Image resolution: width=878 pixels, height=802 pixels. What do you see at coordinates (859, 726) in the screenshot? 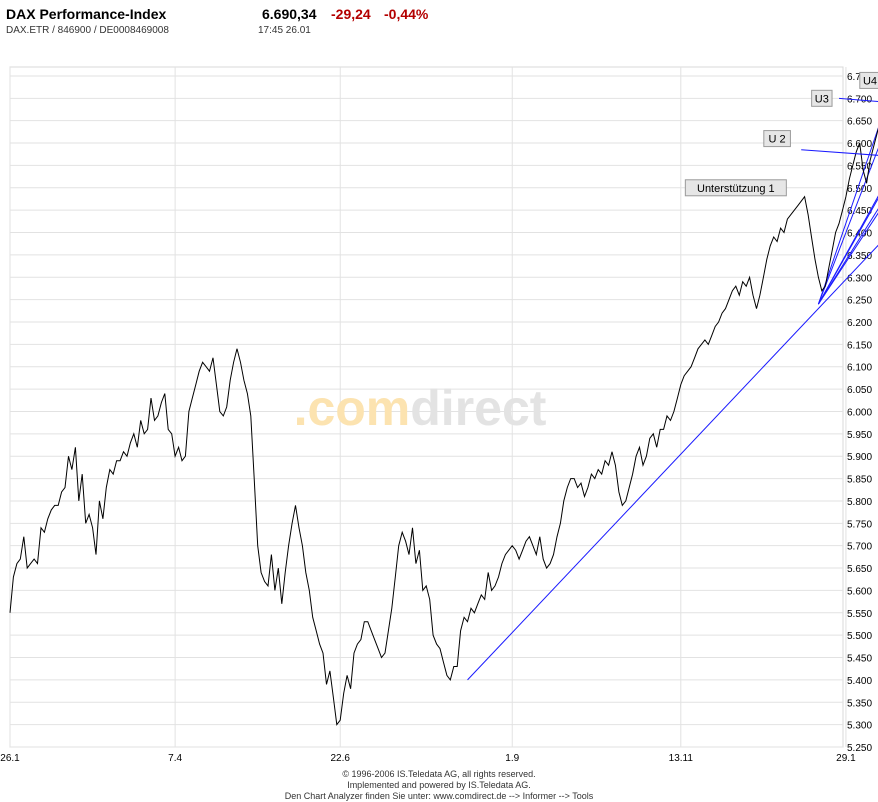
I see `y-tick-label: 5.300` at bounding box center [859, 726].